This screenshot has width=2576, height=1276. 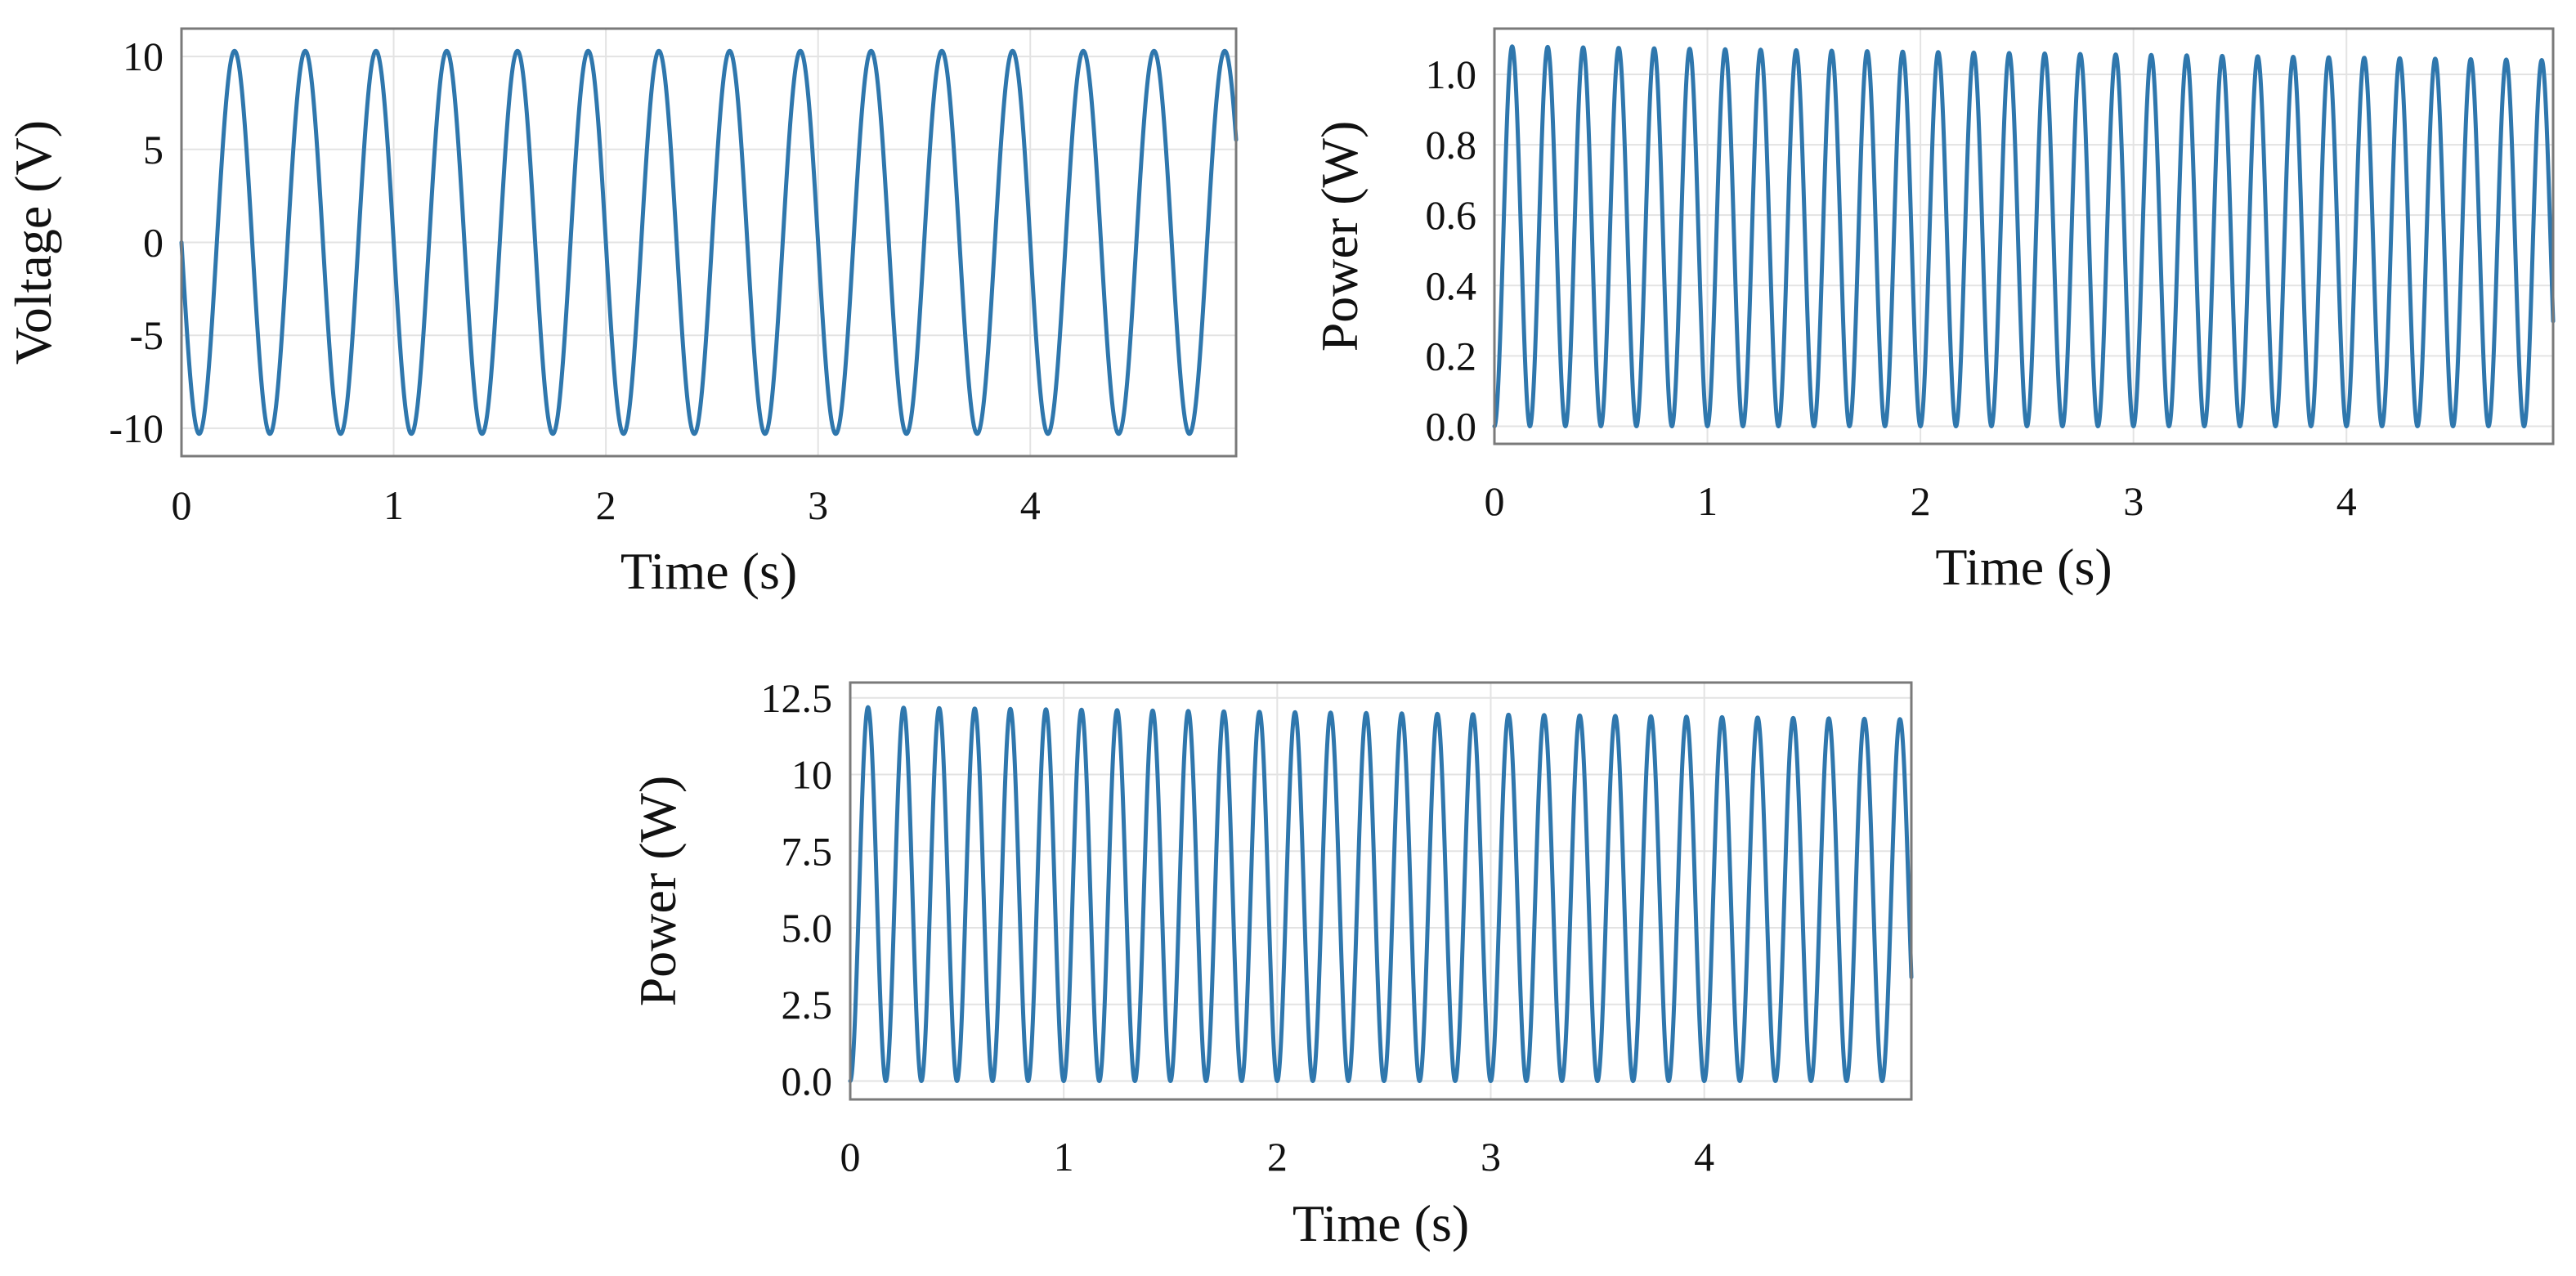 I want to click on y-tick-label: 0.2, so click(x=1451, y=355).